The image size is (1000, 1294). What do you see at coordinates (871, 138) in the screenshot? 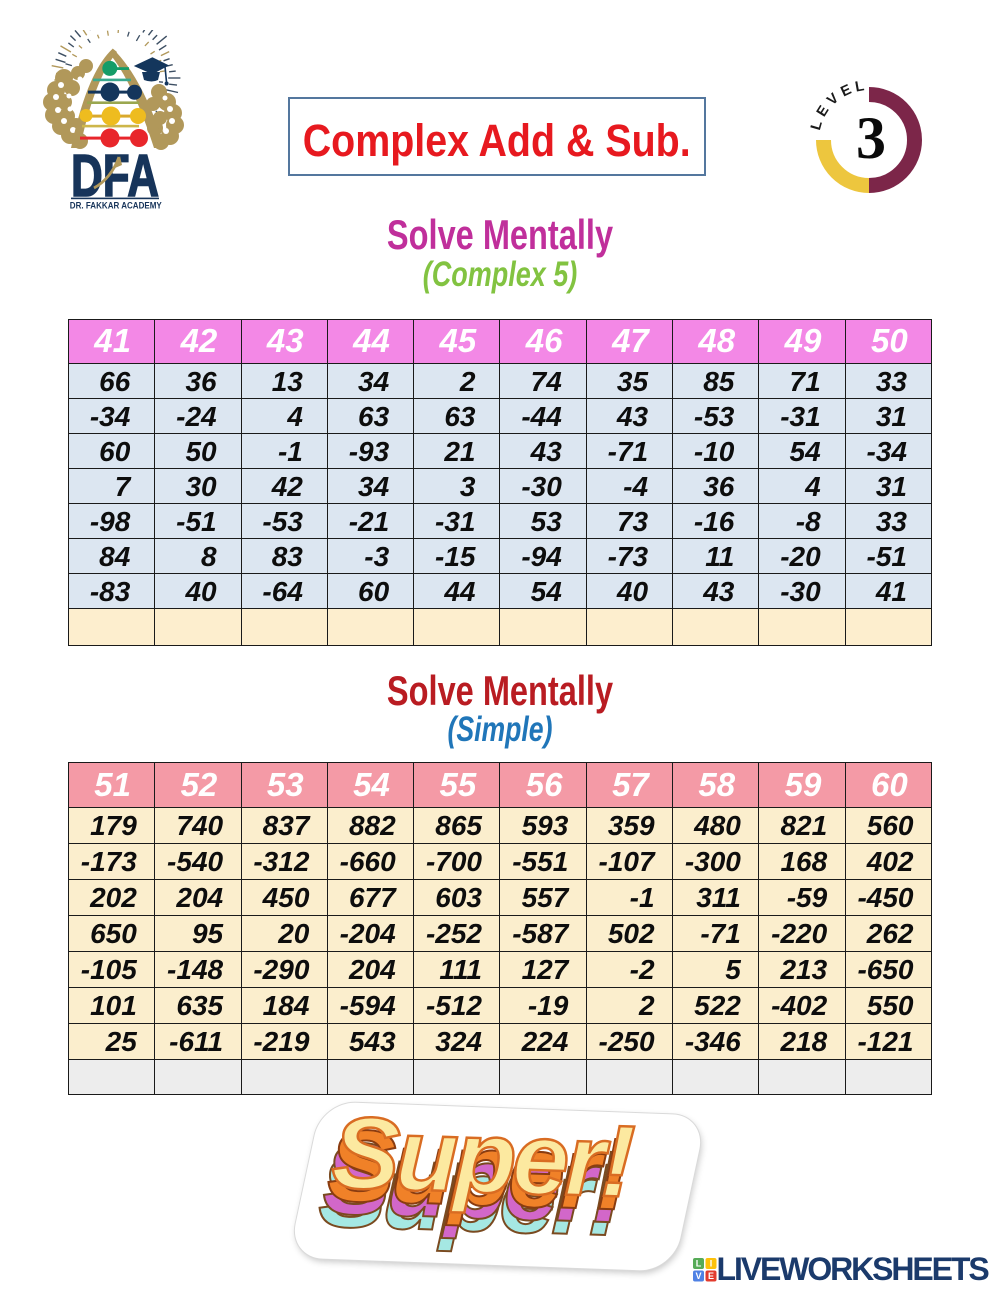
I see `svg-text: 3` at bounding box center [871, 138].